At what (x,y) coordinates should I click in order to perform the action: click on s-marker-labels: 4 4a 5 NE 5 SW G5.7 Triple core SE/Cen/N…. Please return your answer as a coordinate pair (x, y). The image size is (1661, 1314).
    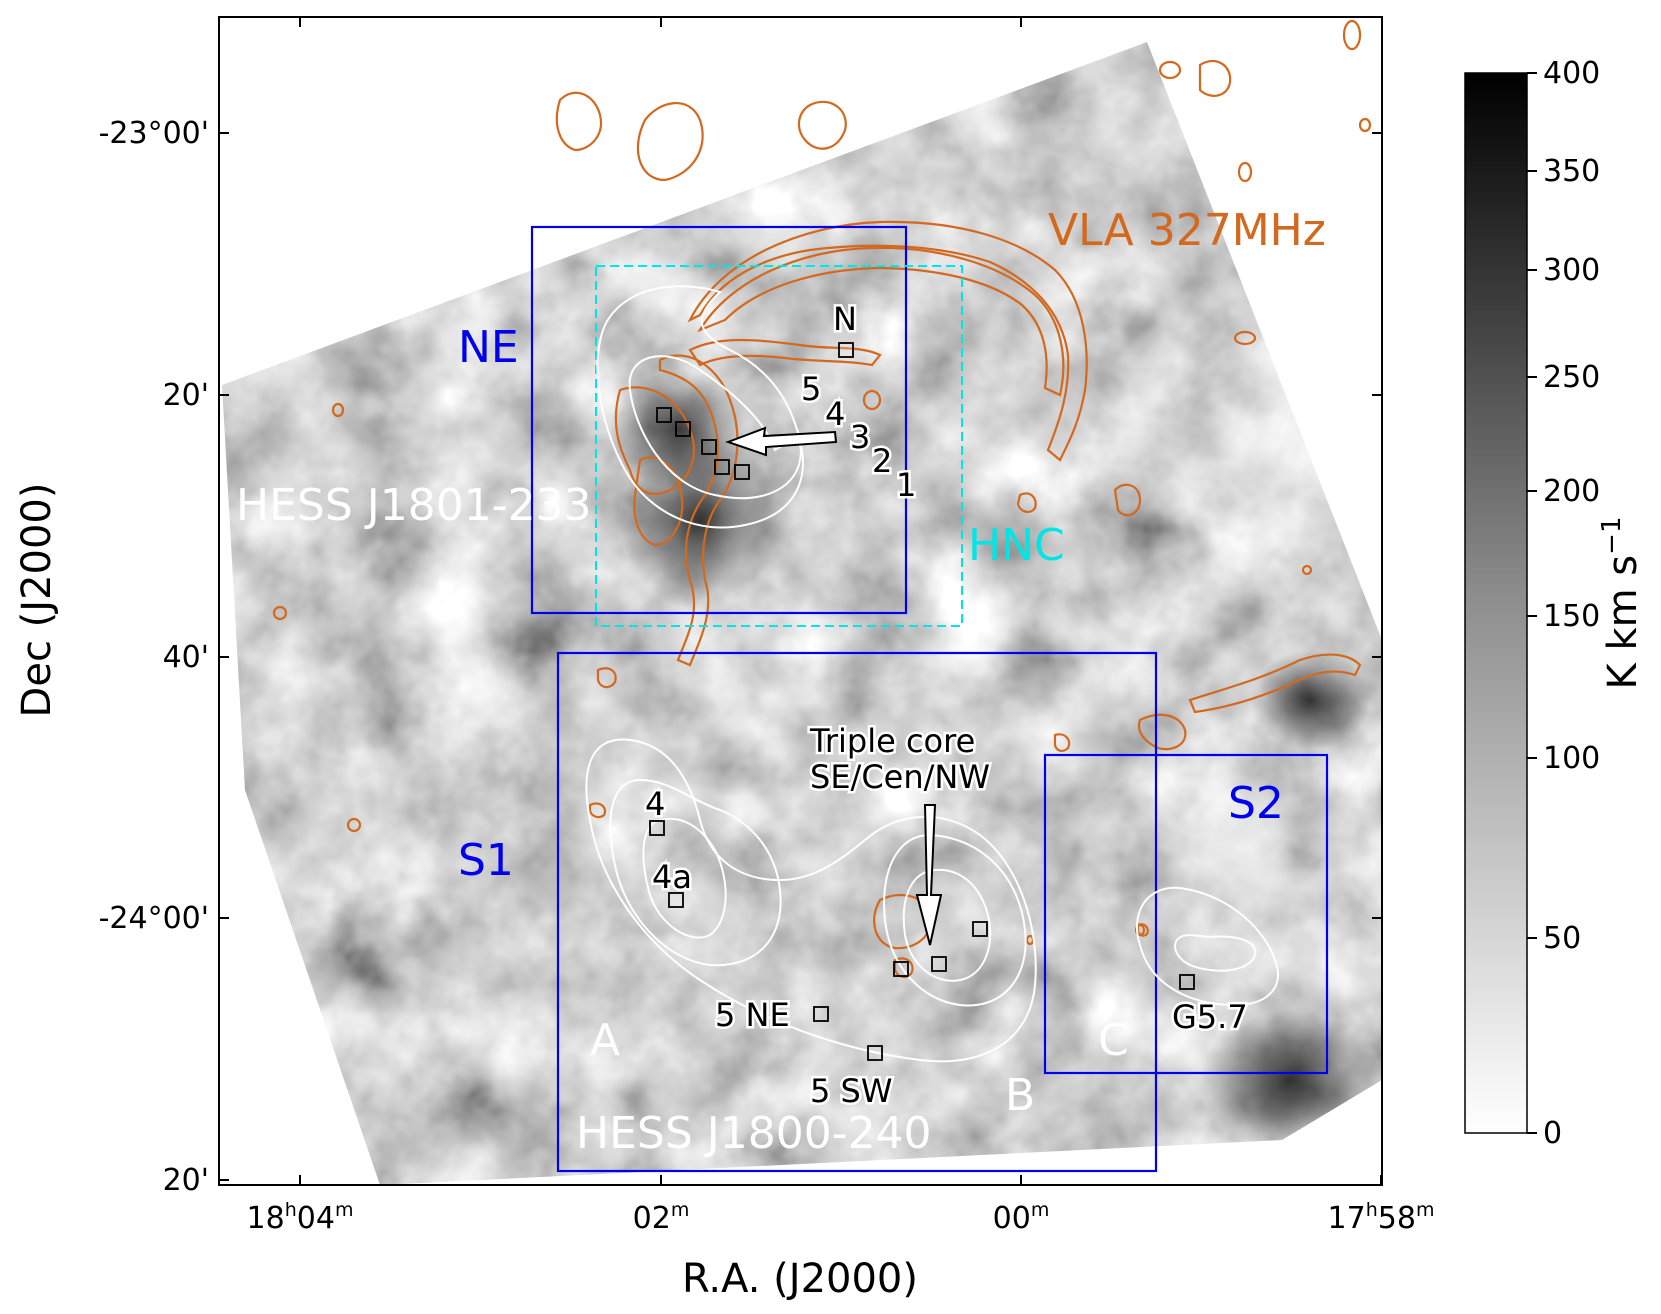
    Looking at the image, I should click on (947, 916).